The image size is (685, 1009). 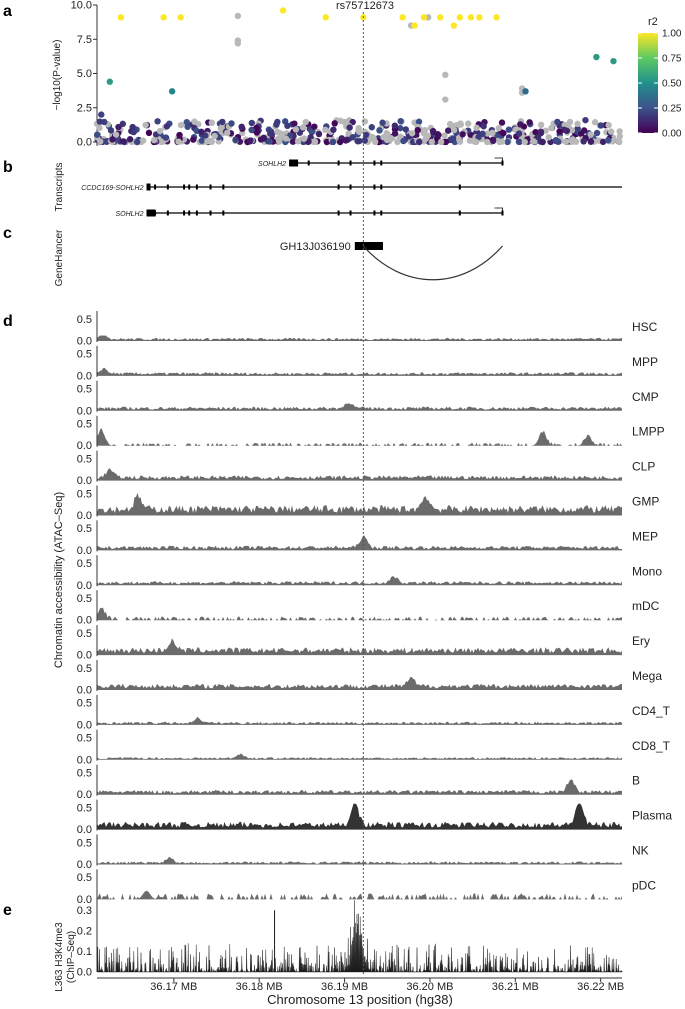 I want to click on panel-letter-b: b, so click(x=8, y=167).